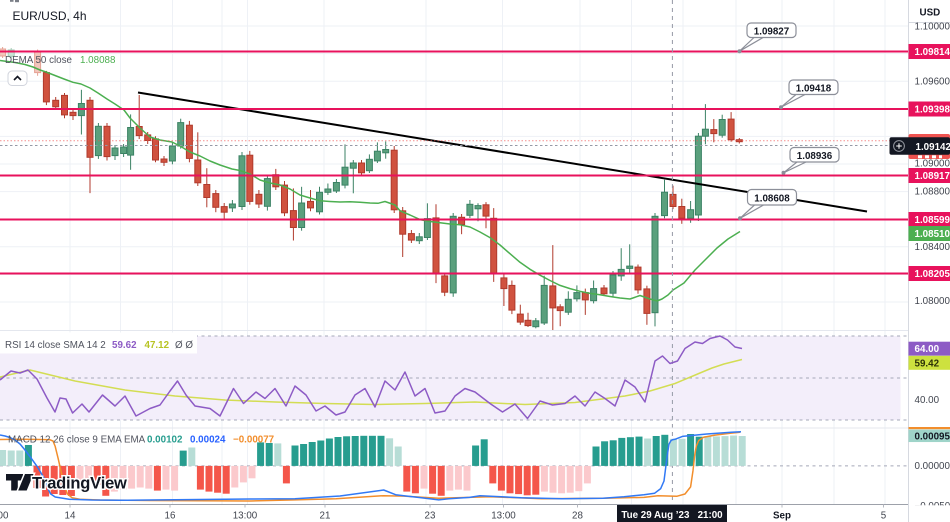  I want to click on svg-text: 0.00000, so click(932, 466).